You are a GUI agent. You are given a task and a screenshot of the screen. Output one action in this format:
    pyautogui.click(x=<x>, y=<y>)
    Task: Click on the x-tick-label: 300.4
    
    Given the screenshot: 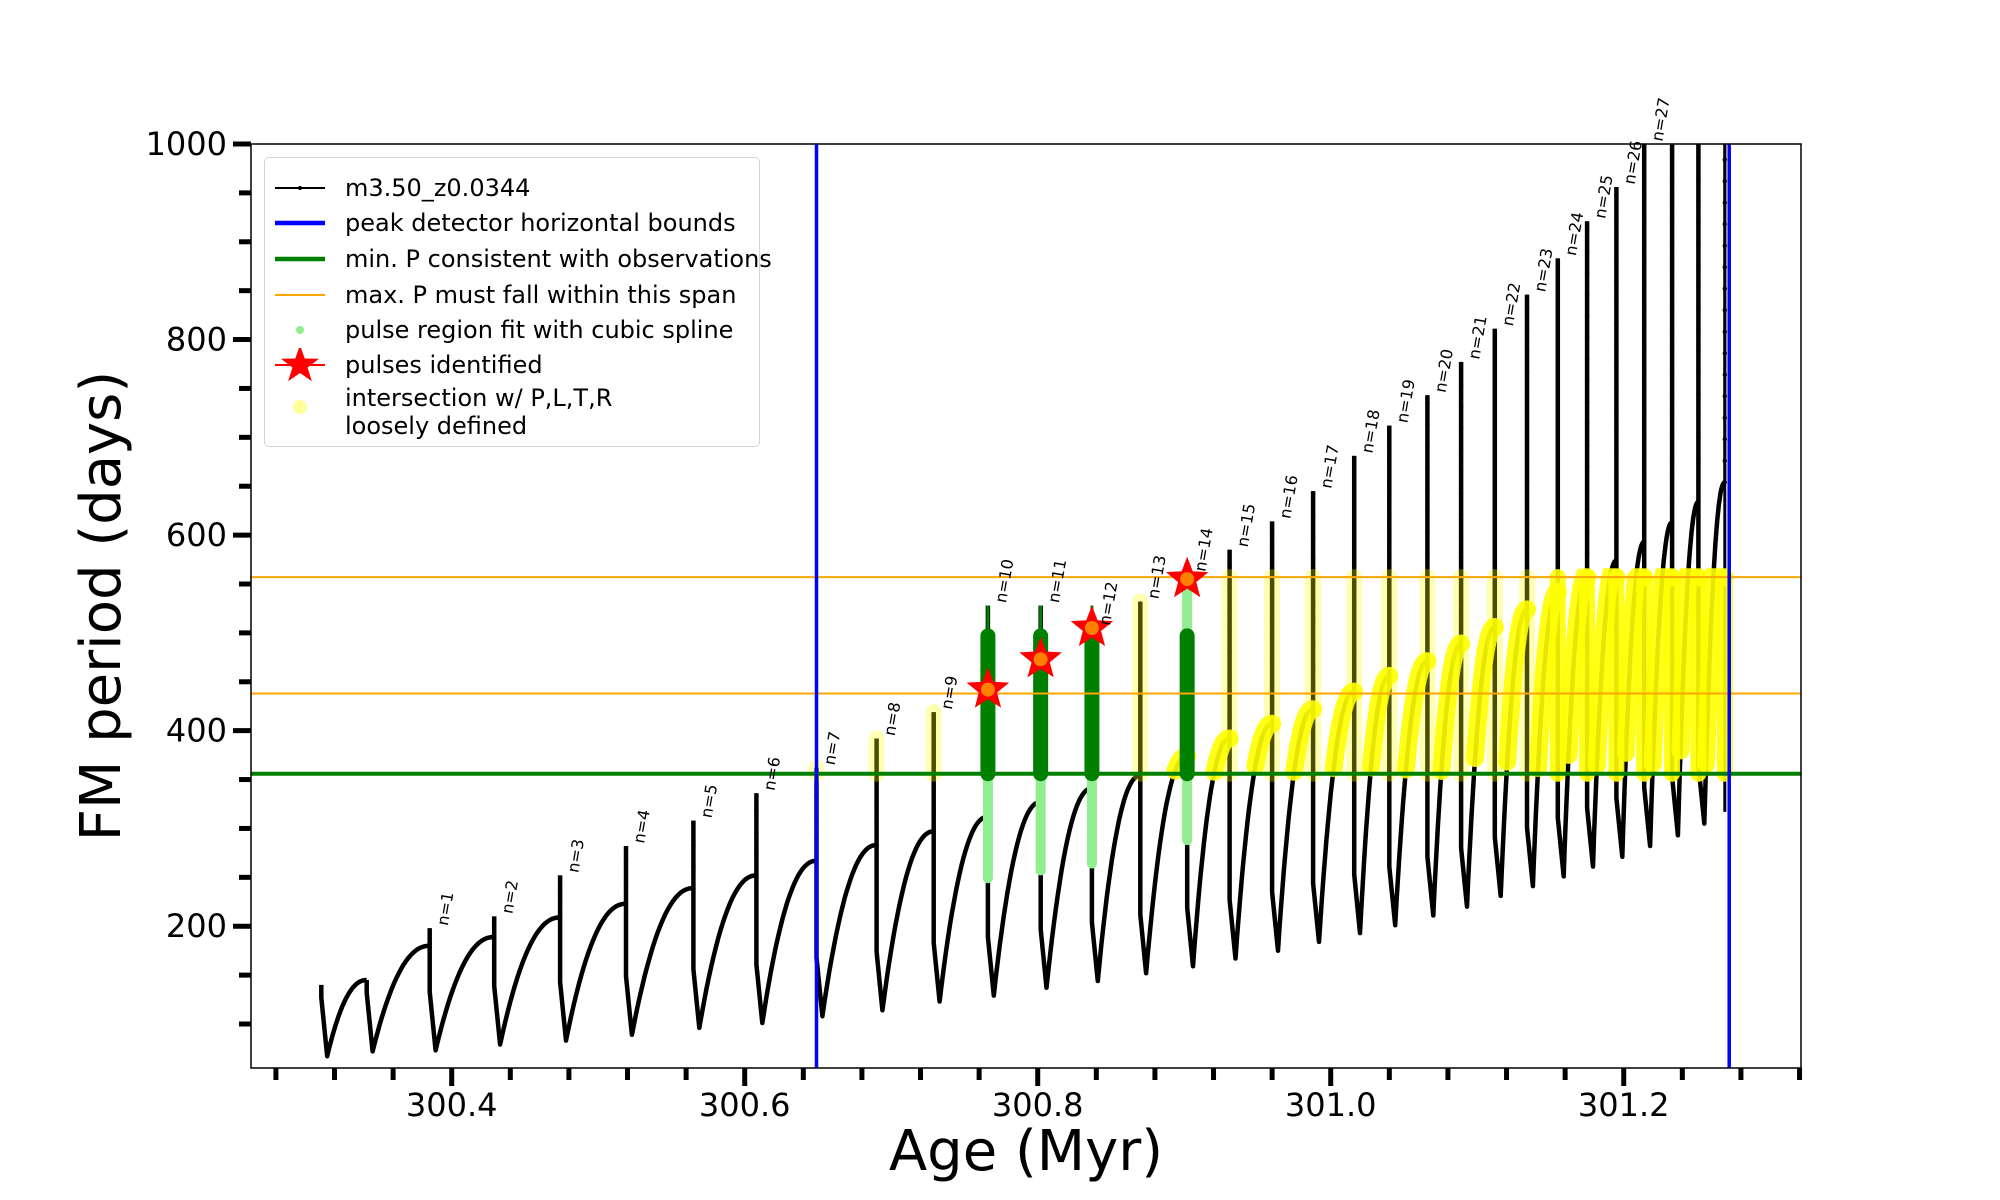 What is the action you would take?
    pyautogui.click(x=452, y=1105)
    